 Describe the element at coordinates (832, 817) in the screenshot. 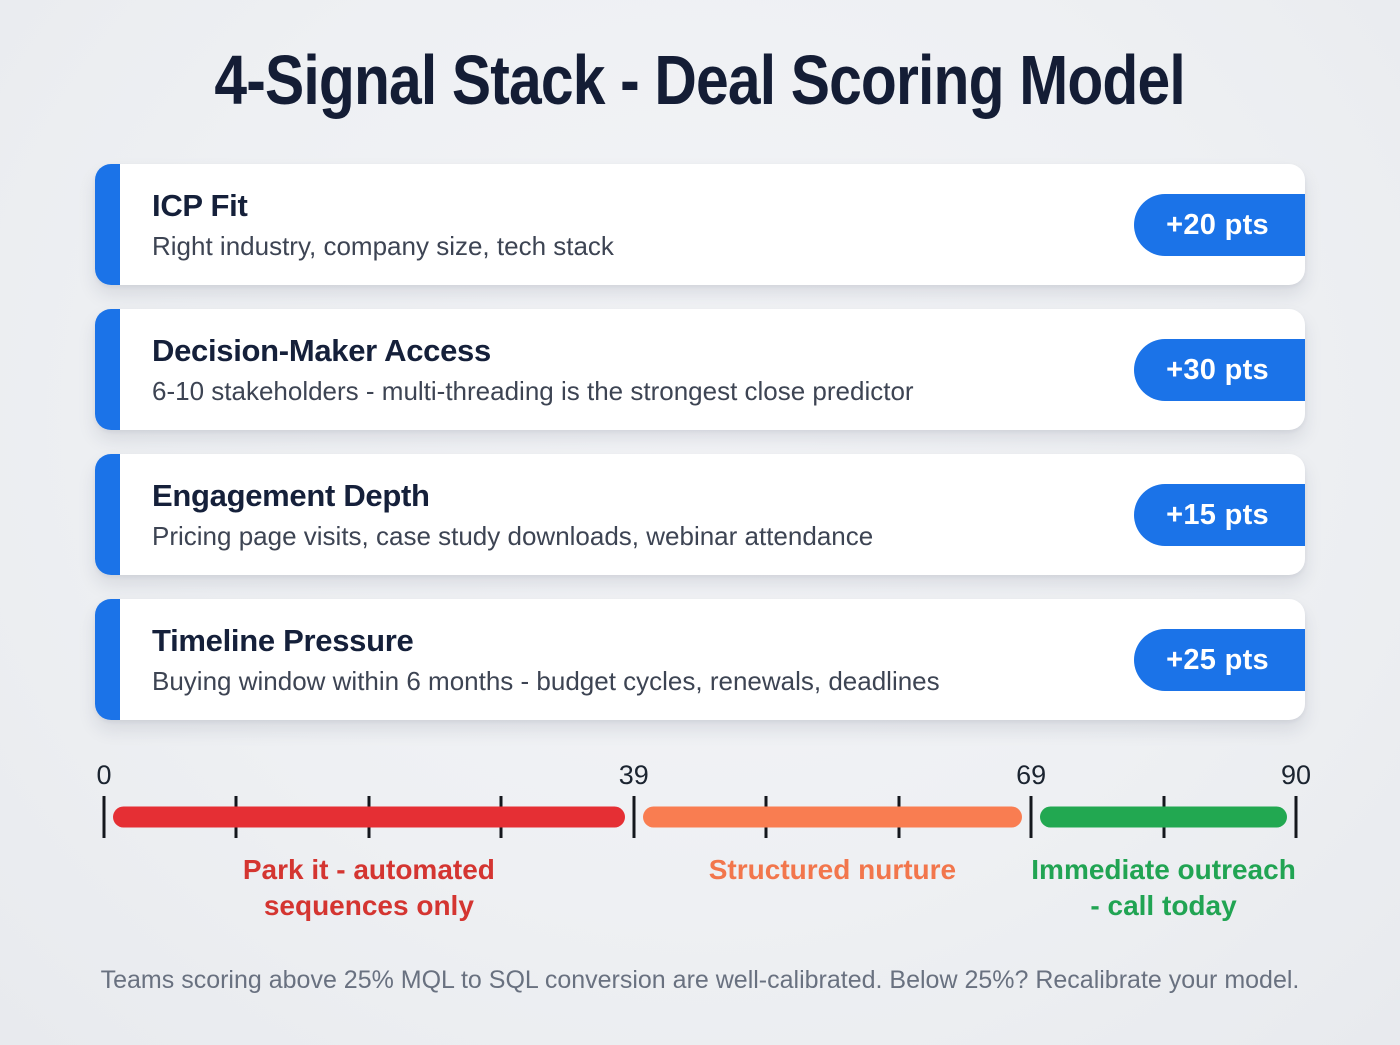

I see `zone-bar-structured-nurture` at that location.